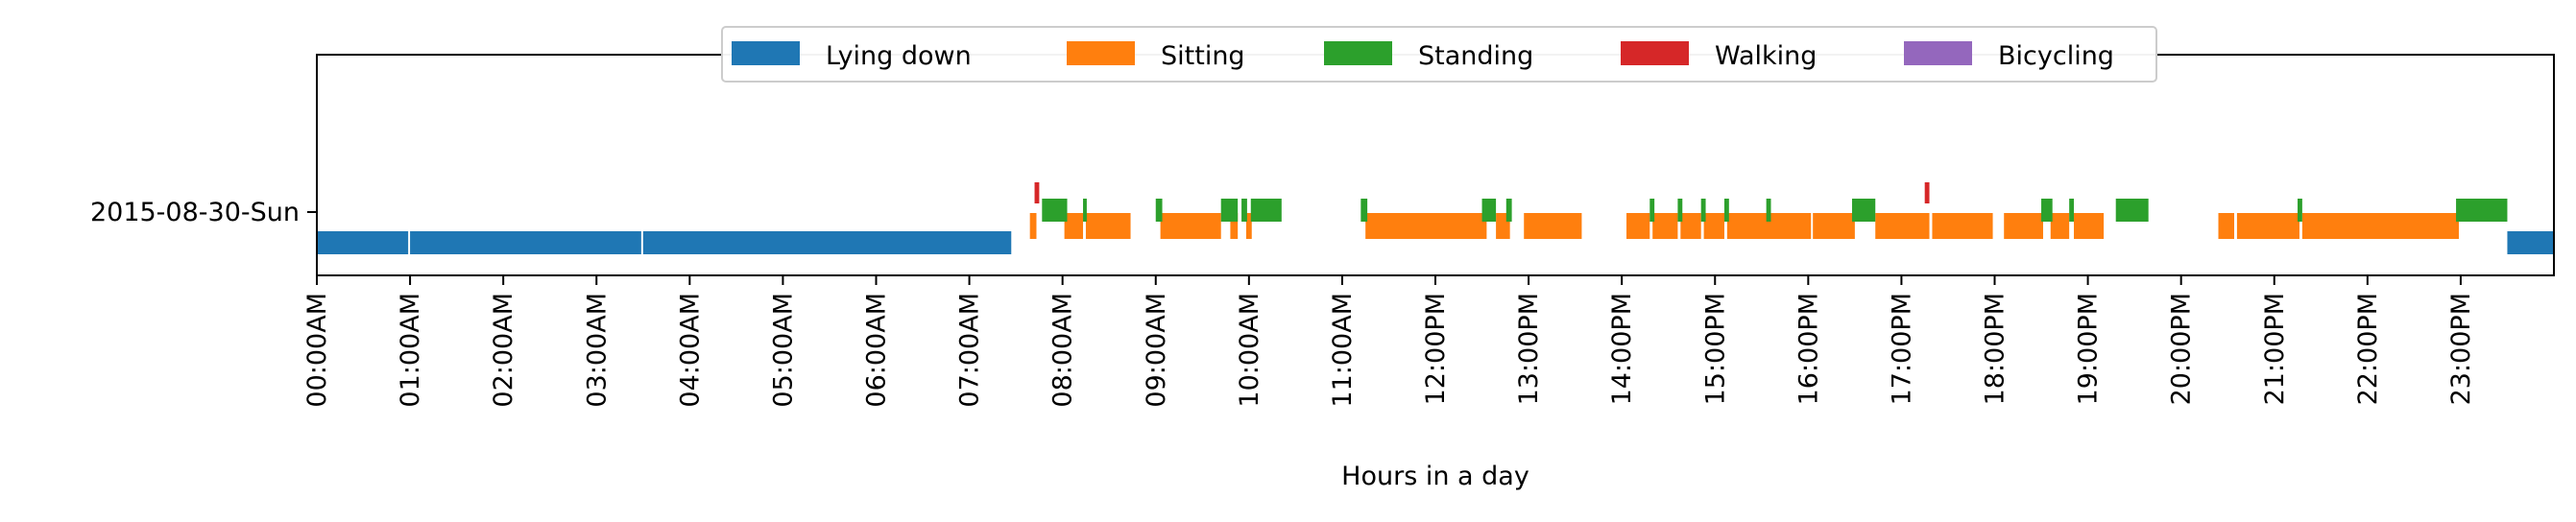 The width and height of the screenshot is (2576, 522). Describe the element at coordinates (1156, 350) in the screenshot. I see `x-tick-label: 09:00AM` at that location.